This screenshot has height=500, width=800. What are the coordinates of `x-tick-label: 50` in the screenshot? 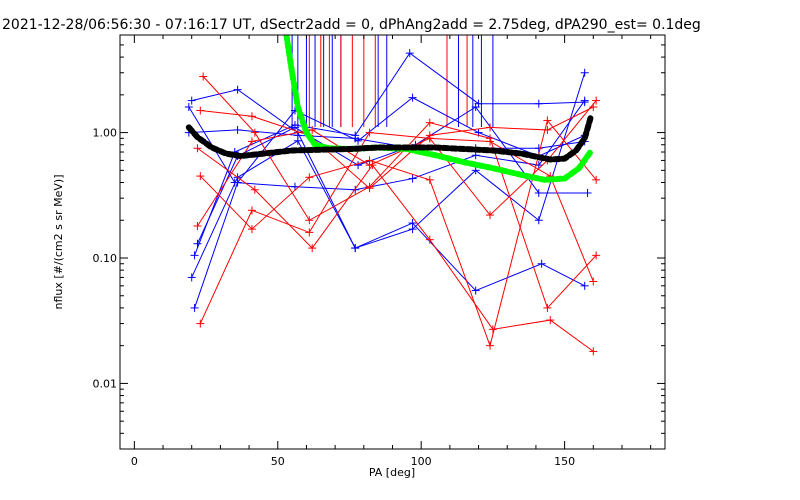 It's located at (278, 461).